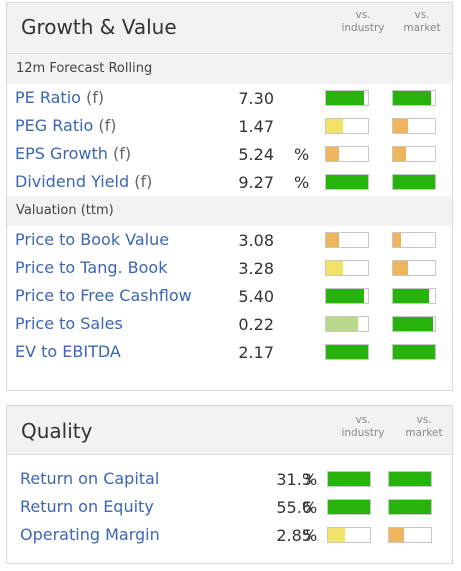 This screenshot has height=571, width=461. What do you see at coordinates (229, 324) in the screenshot?
I see `metric-row: Price to Sales 0.22` at bounding box center [229, 324].